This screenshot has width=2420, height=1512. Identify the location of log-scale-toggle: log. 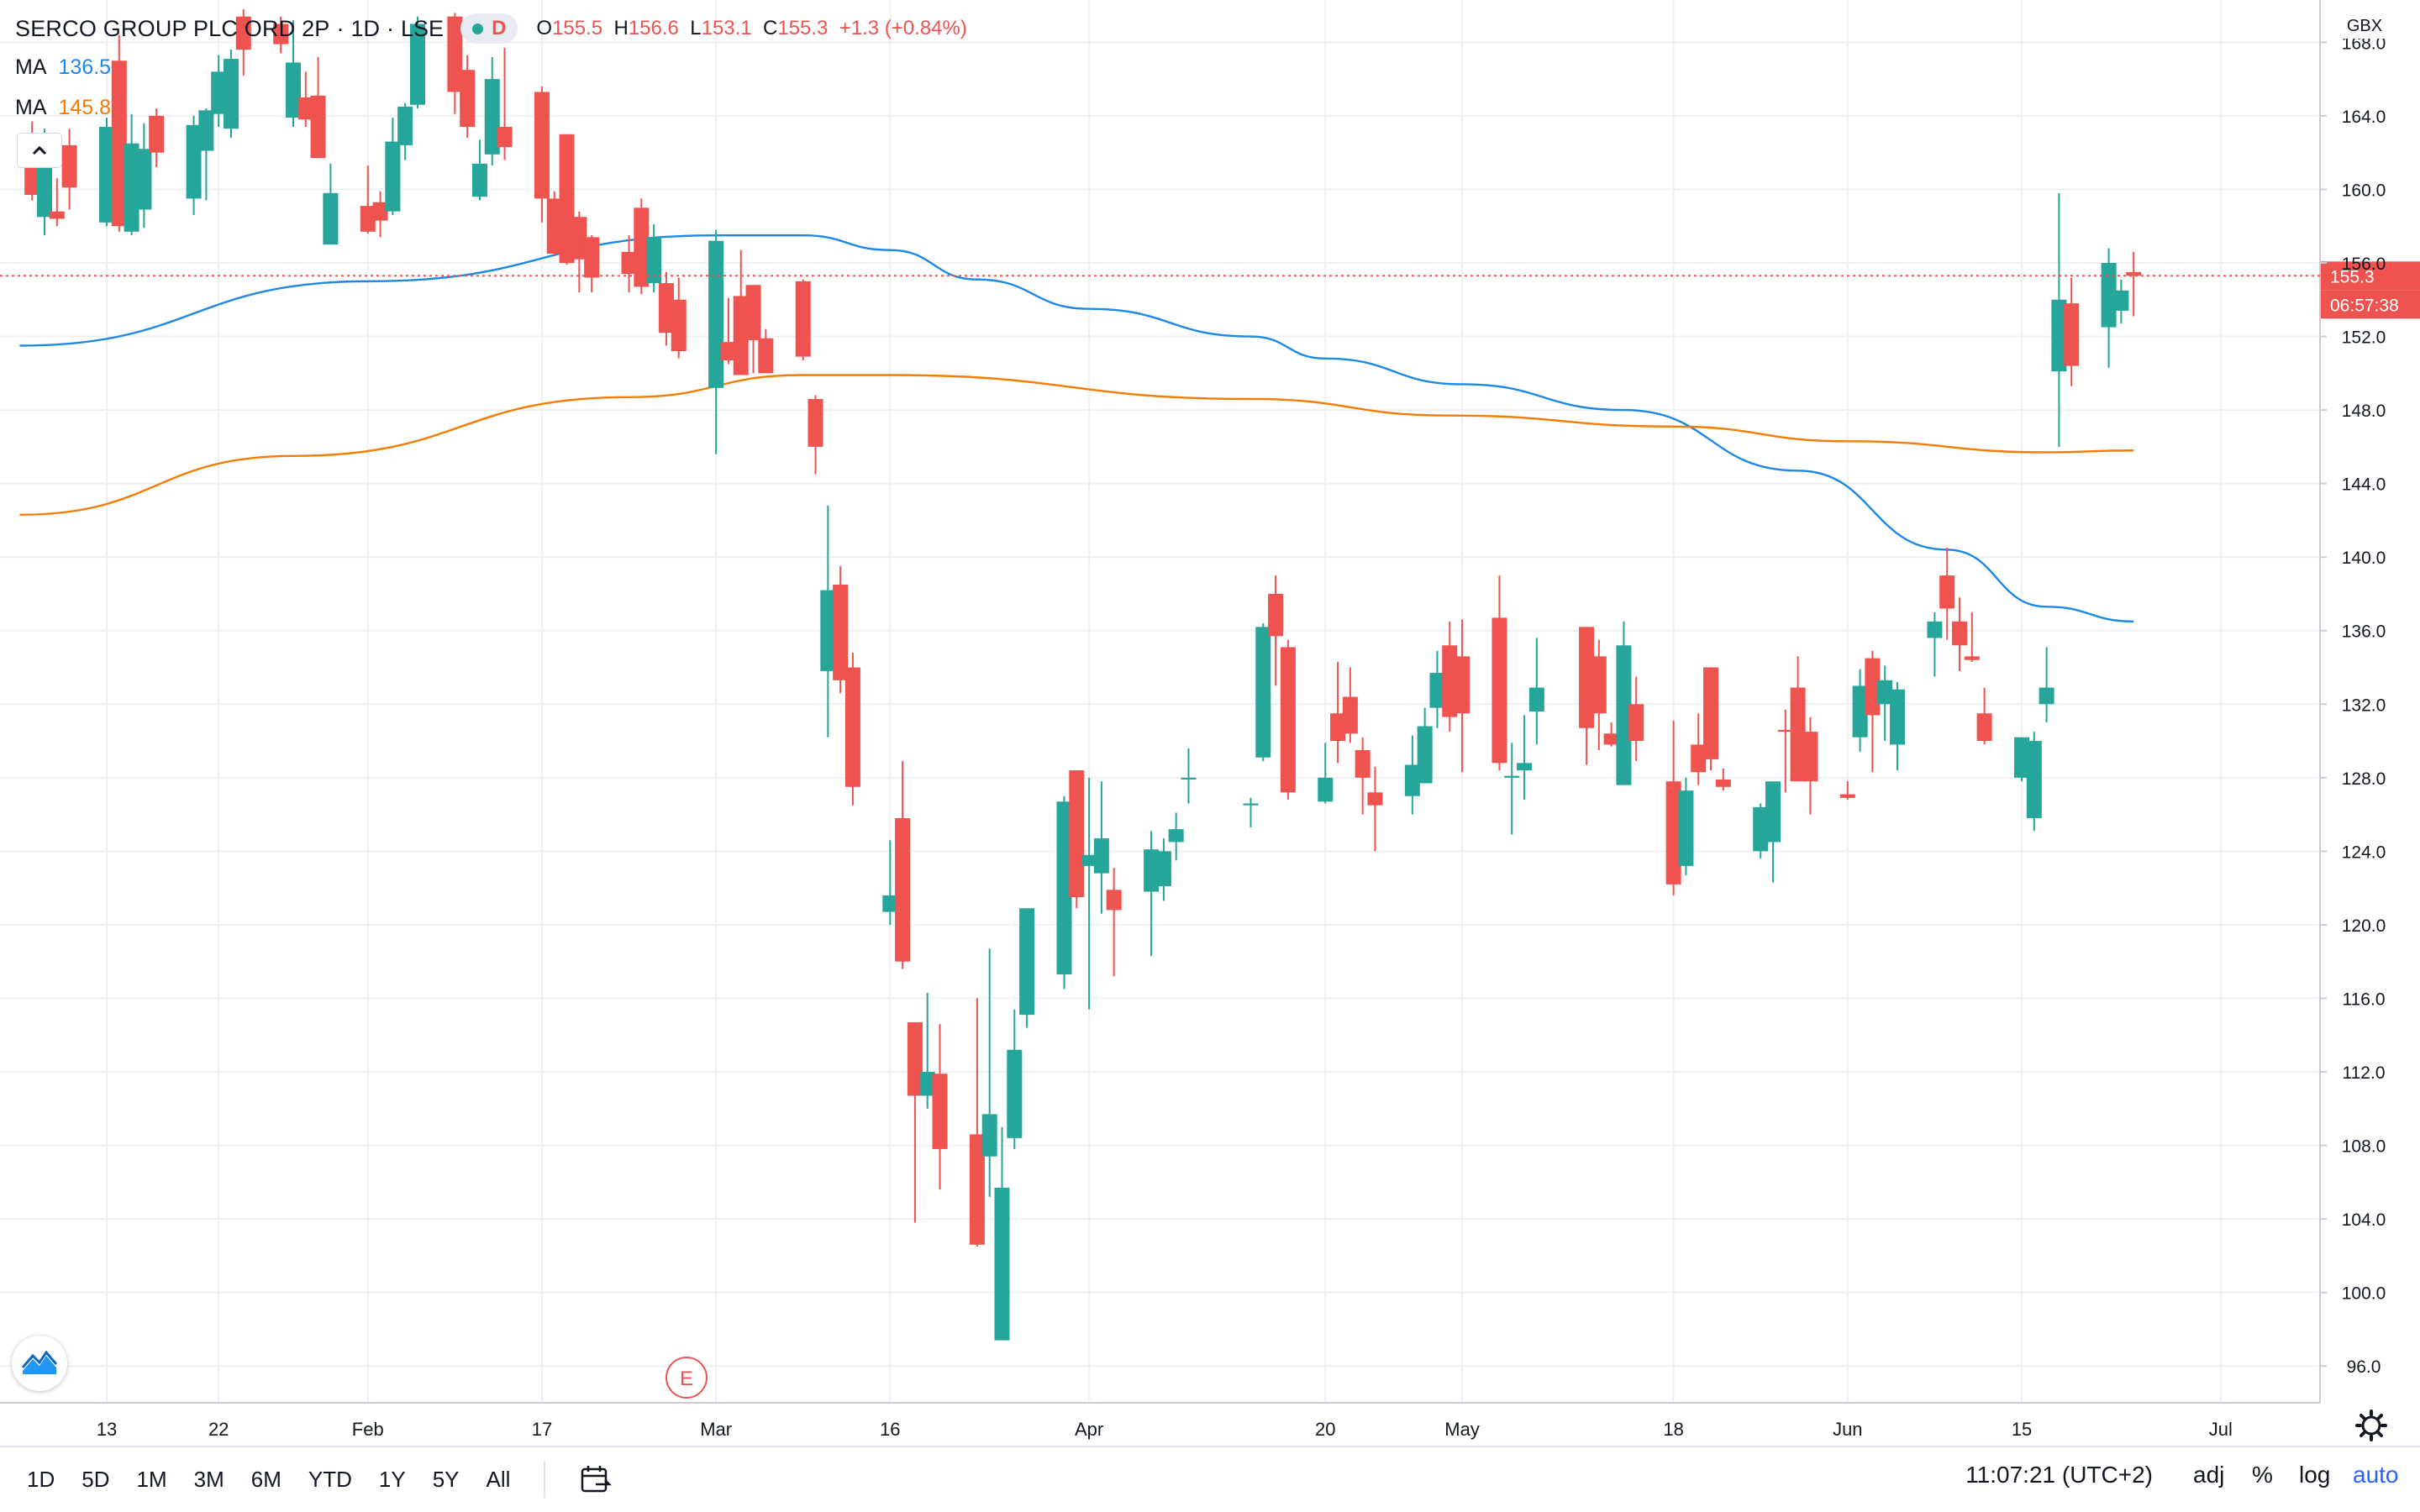
(2315, 1475).